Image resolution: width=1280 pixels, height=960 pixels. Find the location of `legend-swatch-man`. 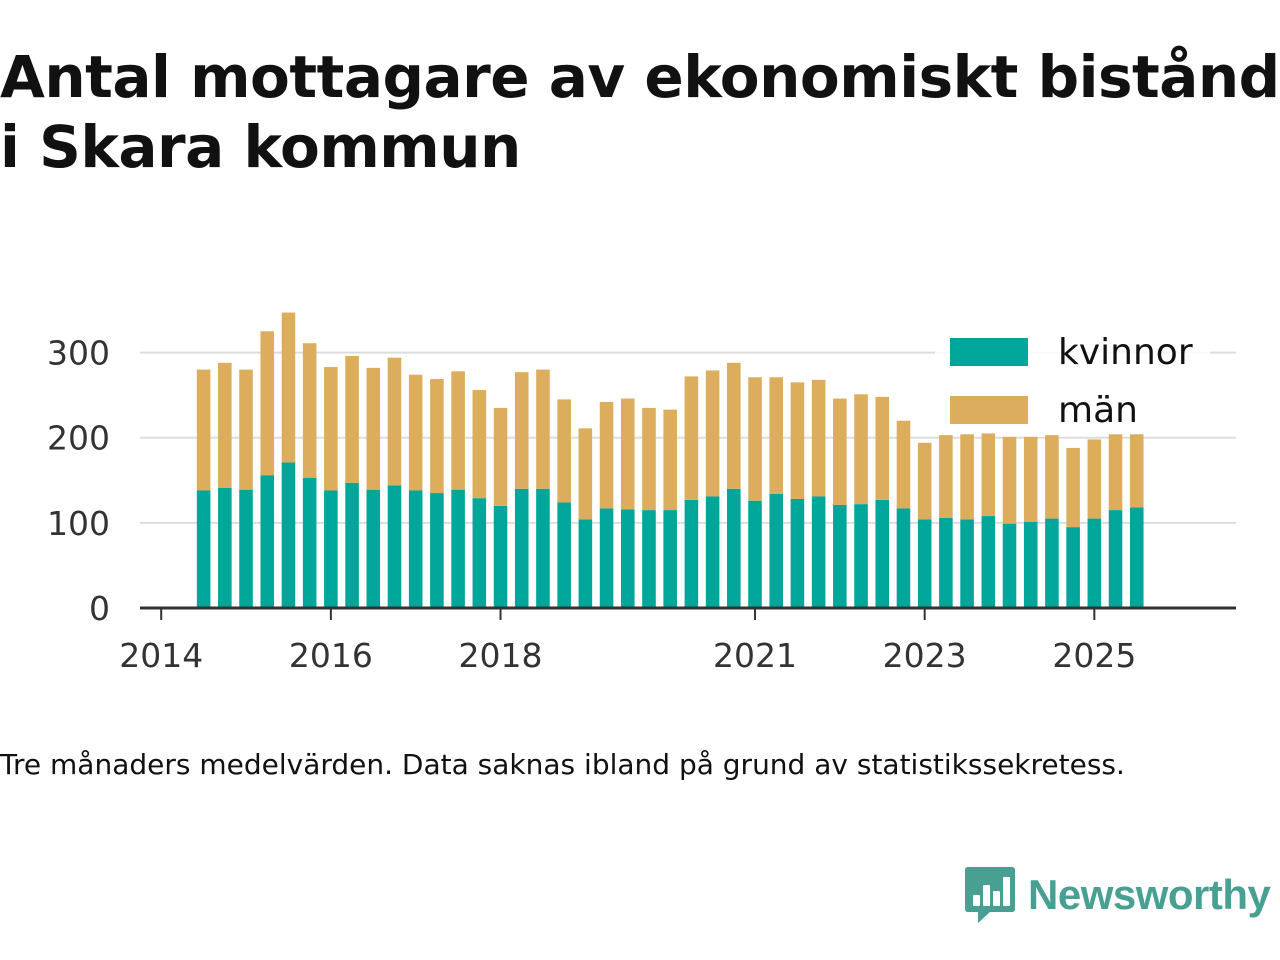

legend-swatch-man is located at coordinates (989, 410).